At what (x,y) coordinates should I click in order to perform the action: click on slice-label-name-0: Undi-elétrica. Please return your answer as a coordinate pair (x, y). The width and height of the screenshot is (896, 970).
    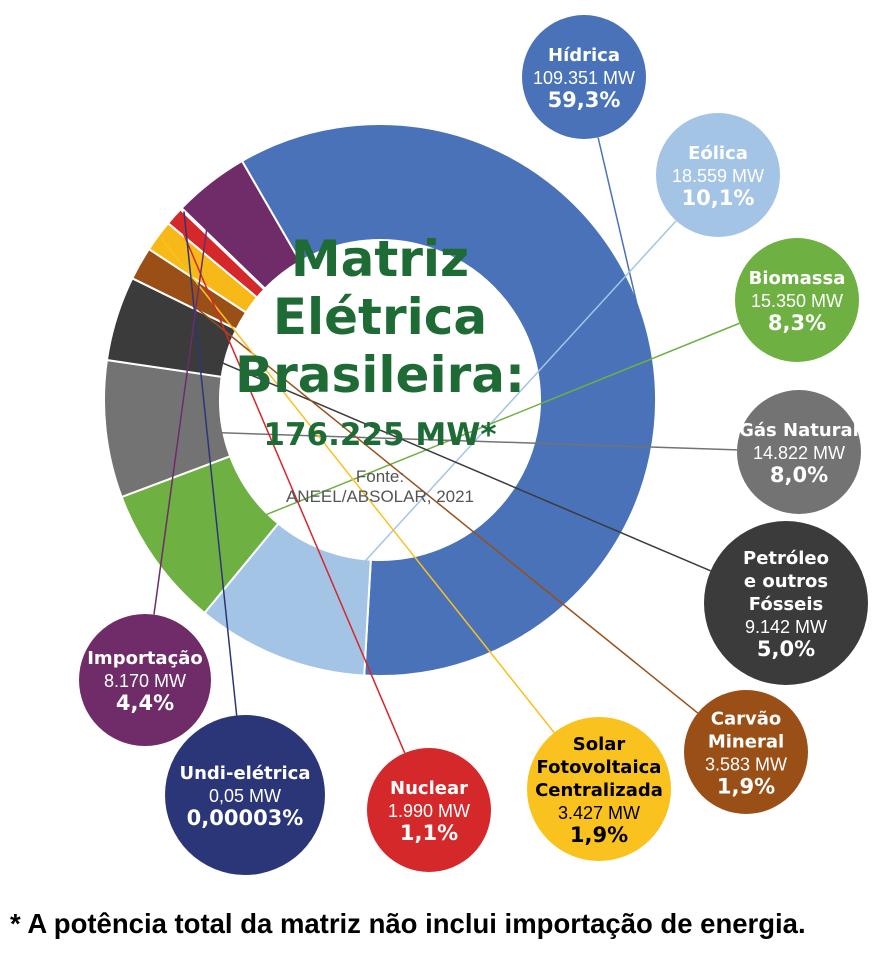
    Looking at the image, I should click on (244, 773).